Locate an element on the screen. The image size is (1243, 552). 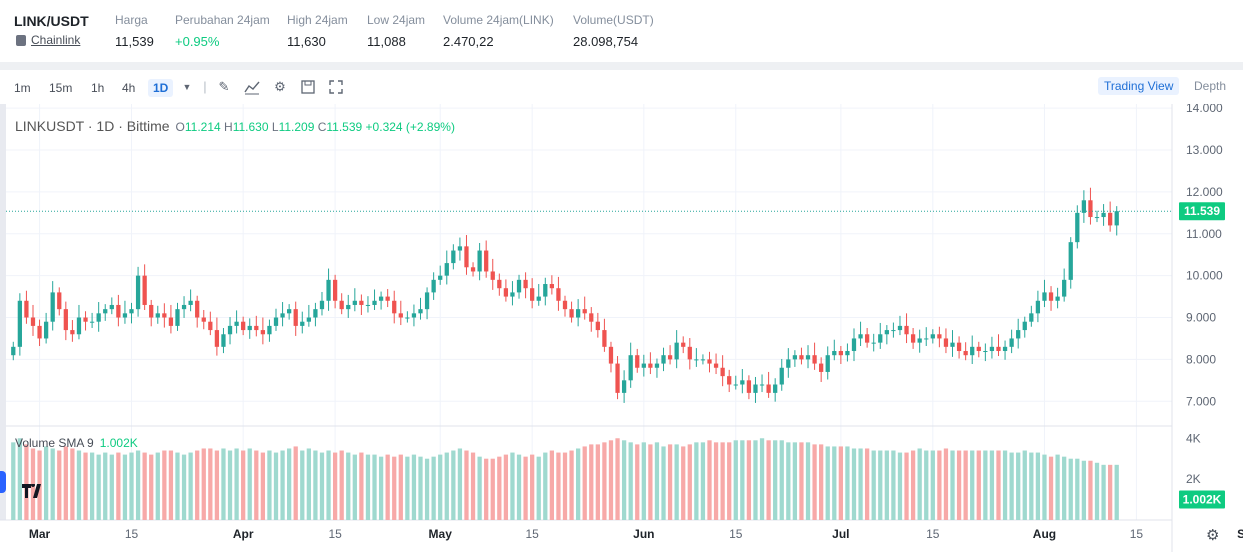
timeframe-1m: 1m is located at coordinates (22, 88).